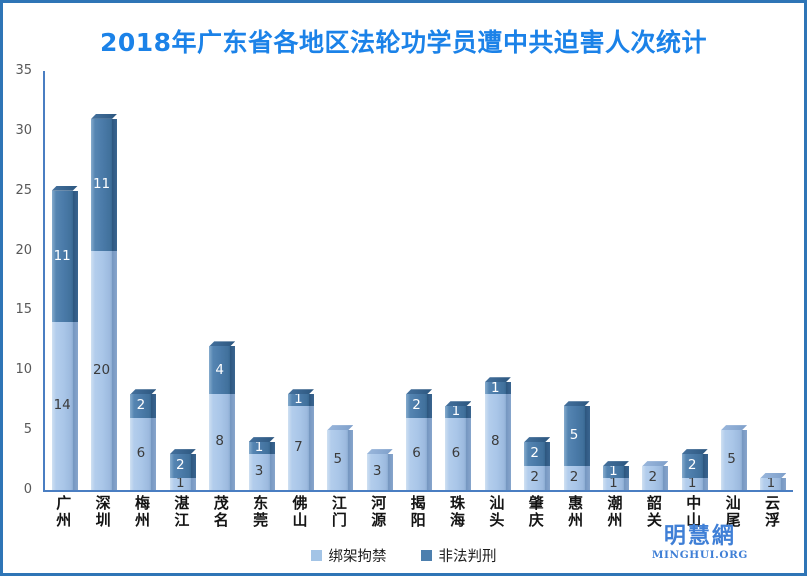 This screenshot has height=576, width=807. Describe the element at coordinates (614, 512) in the screenshot. I see `x-category-label: 潮州` at that location.